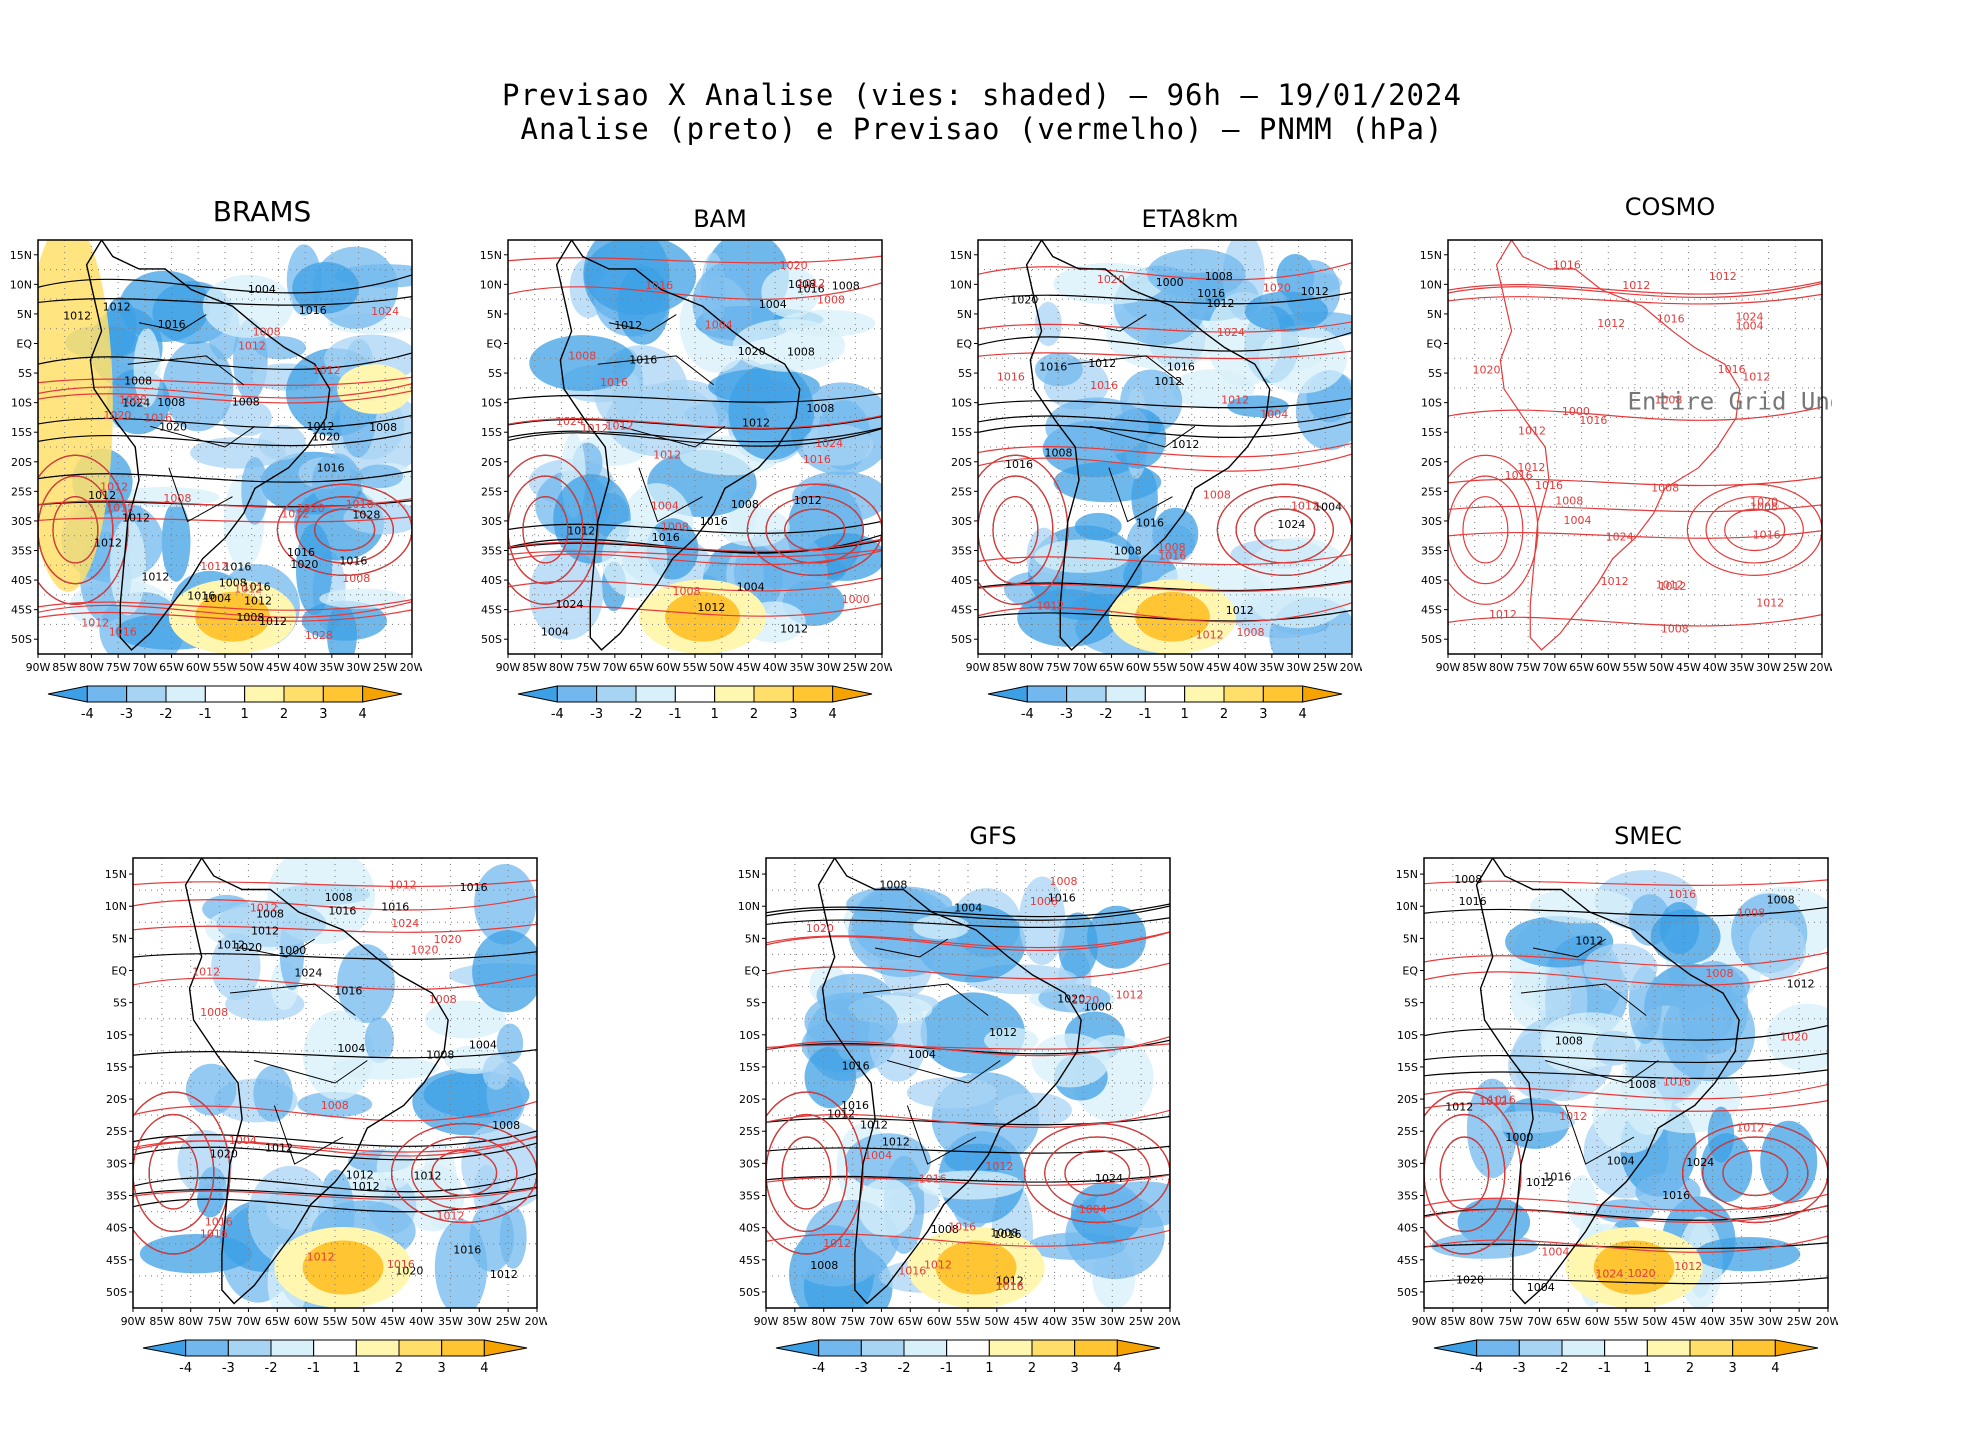 The height and width of the screenshot is (1440, 1964). What do you see at coordinates (21, 284) in the screenshot?
I see `lat-tick-label: 10N` at bounding box center [21, 284].